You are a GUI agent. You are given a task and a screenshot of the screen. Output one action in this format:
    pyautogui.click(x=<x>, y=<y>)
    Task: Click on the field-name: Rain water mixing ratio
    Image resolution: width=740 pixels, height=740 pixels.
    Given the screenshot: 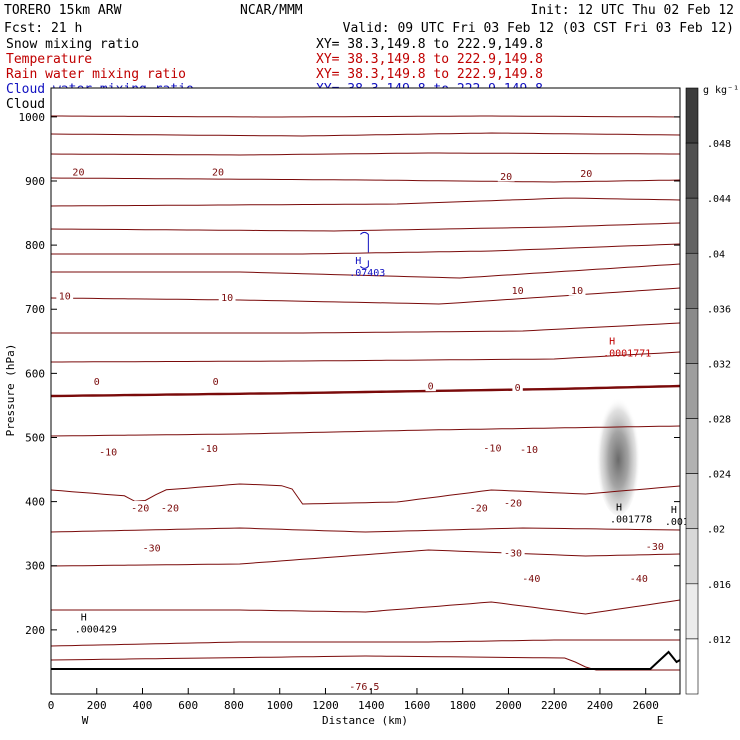 What is the action you would take?
    pyautogui.click(x=96, y=74)
    